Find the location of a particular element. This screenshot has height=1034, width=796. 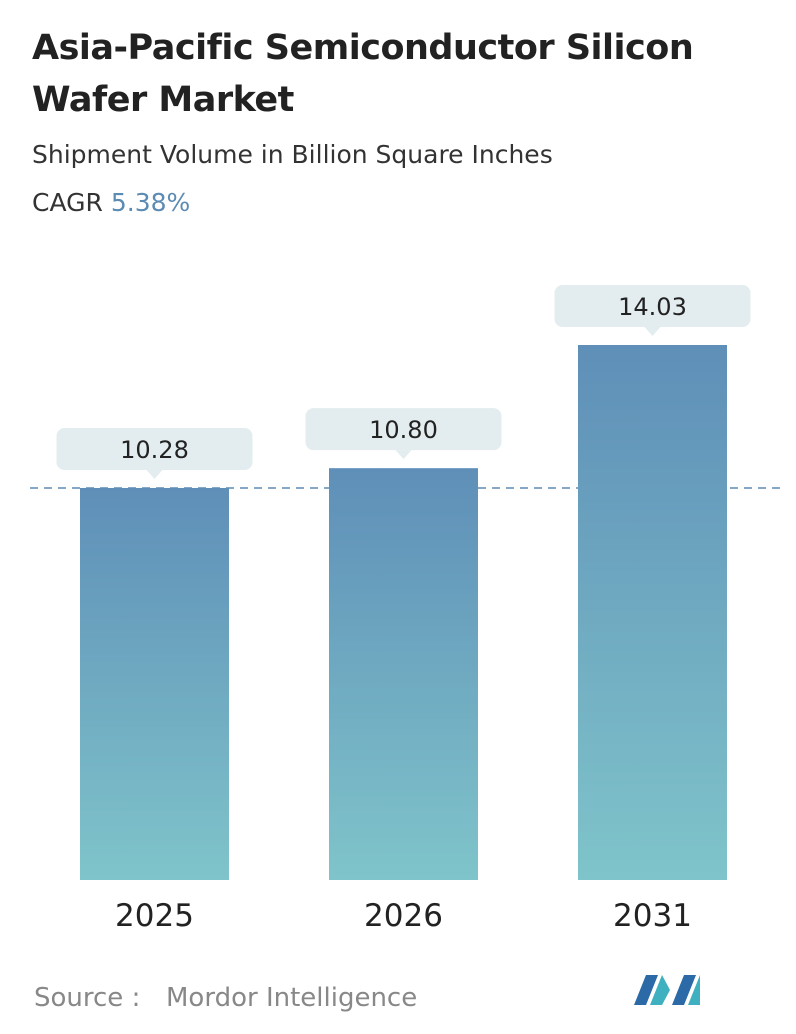

x-tick-label: 2025 is located at coordinates (154, 916).